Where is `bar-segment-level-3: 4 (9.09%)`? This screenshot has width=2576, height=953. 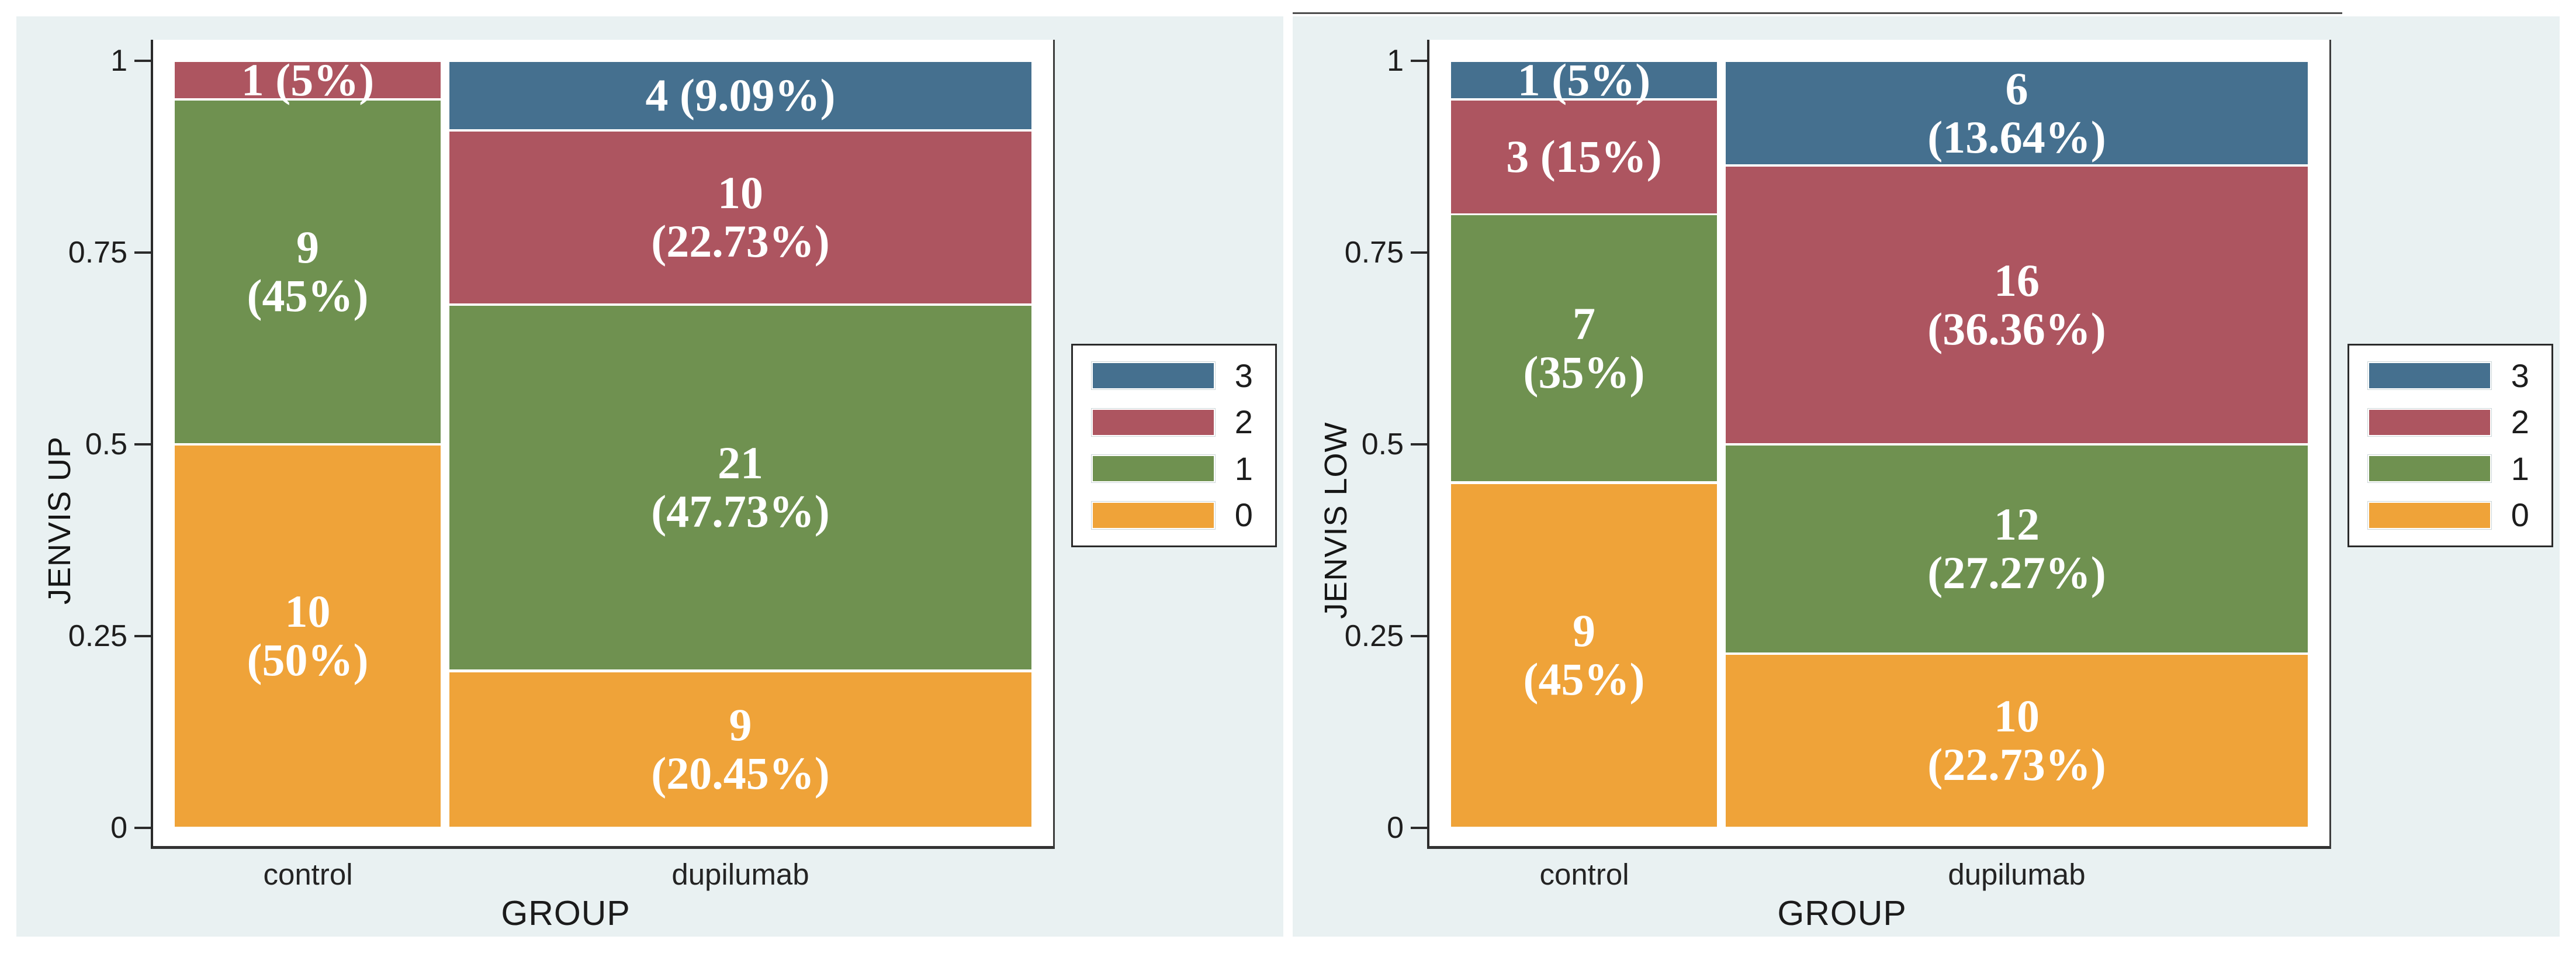
bar-segment-level-3: 4 (9.09%) is located at coordinates (741, 95).